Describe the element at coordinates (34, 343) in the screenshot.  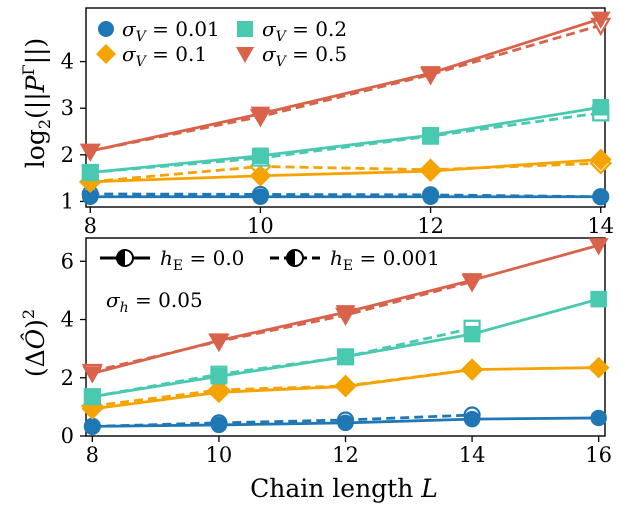
I see `bottom-y-axis-label: (ΔÔ)2` at that location.